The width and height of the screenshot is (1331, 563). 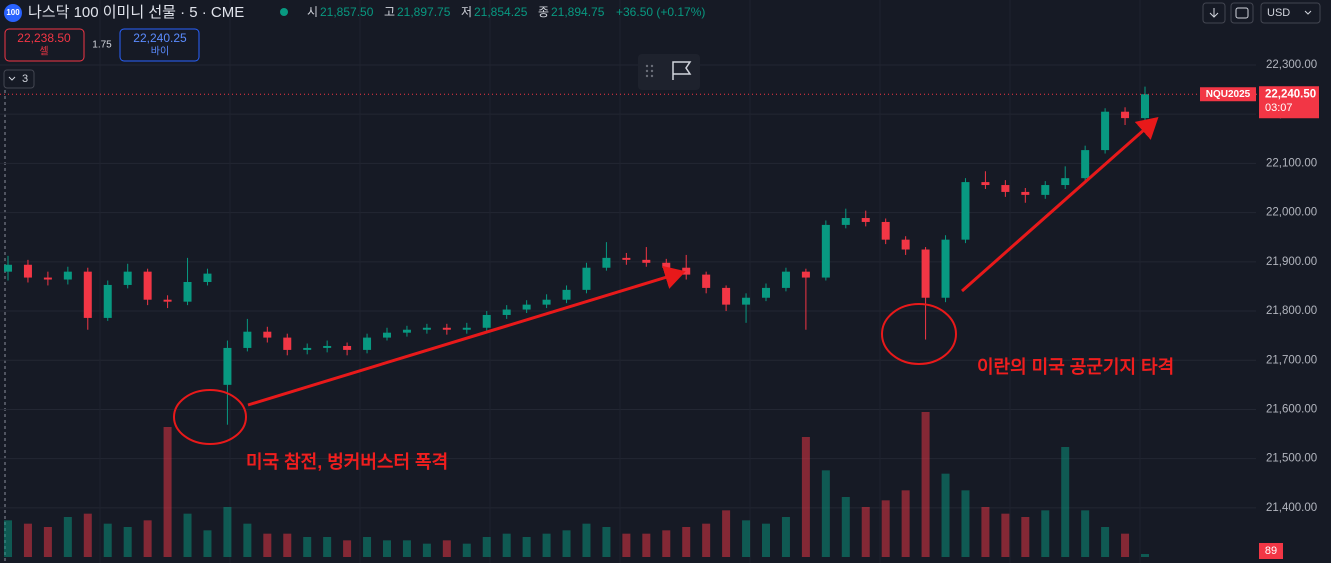 I want to click on arrow, so click(x=1060, y=205).